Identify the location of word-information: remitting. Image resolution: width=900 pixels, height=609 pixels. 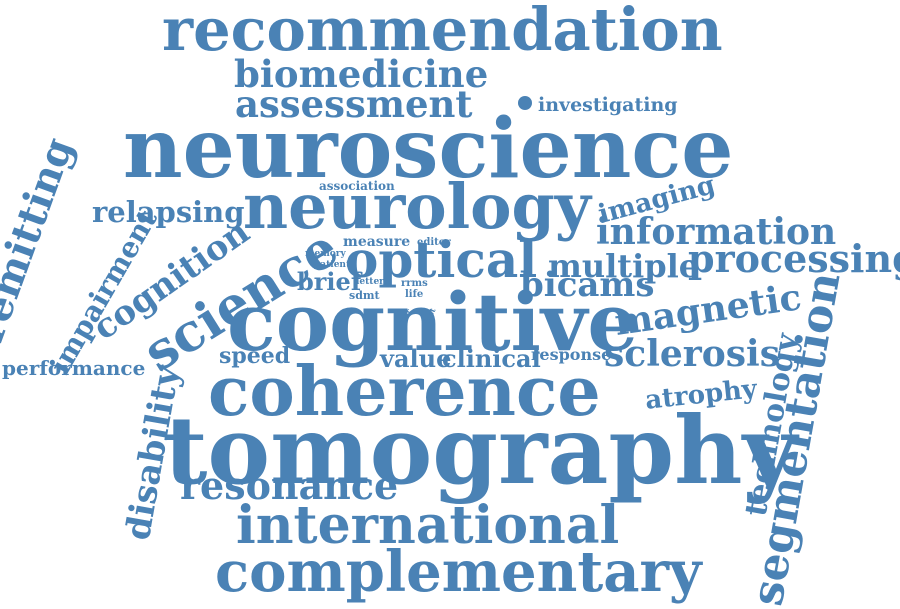
(41, 240).